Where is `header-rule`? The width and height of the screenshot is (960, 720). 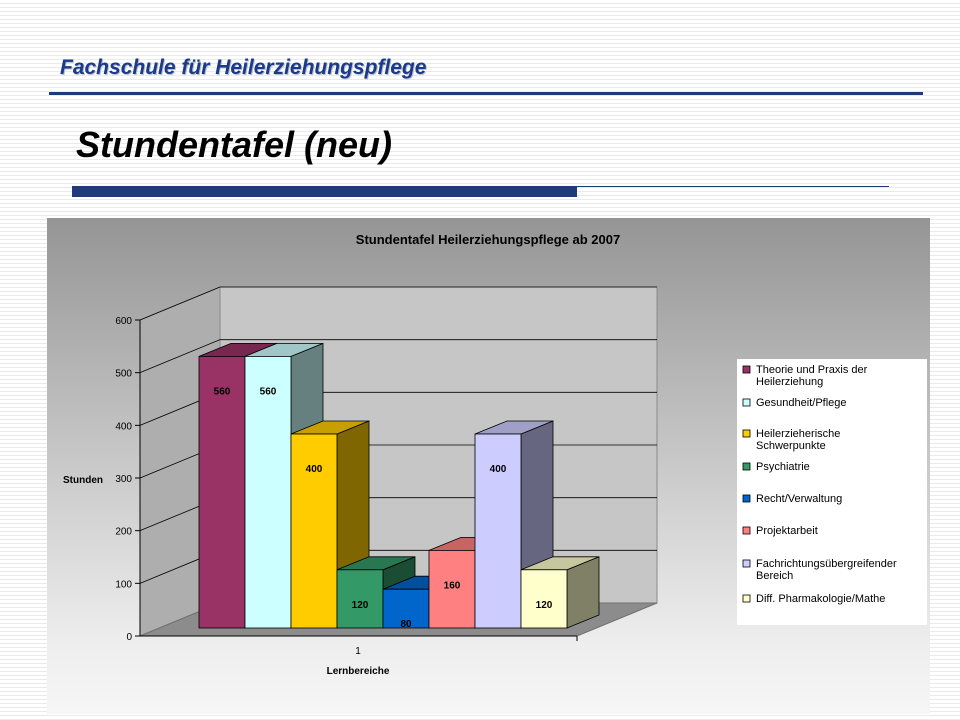
header-rule is located at coordinates (486, 93).